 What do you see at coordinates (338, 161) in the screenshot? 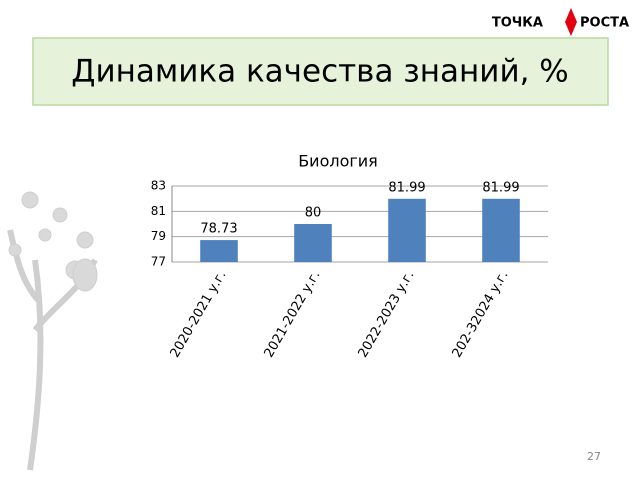
I see `chart-title: Биология` at bounding box center [338, 161].